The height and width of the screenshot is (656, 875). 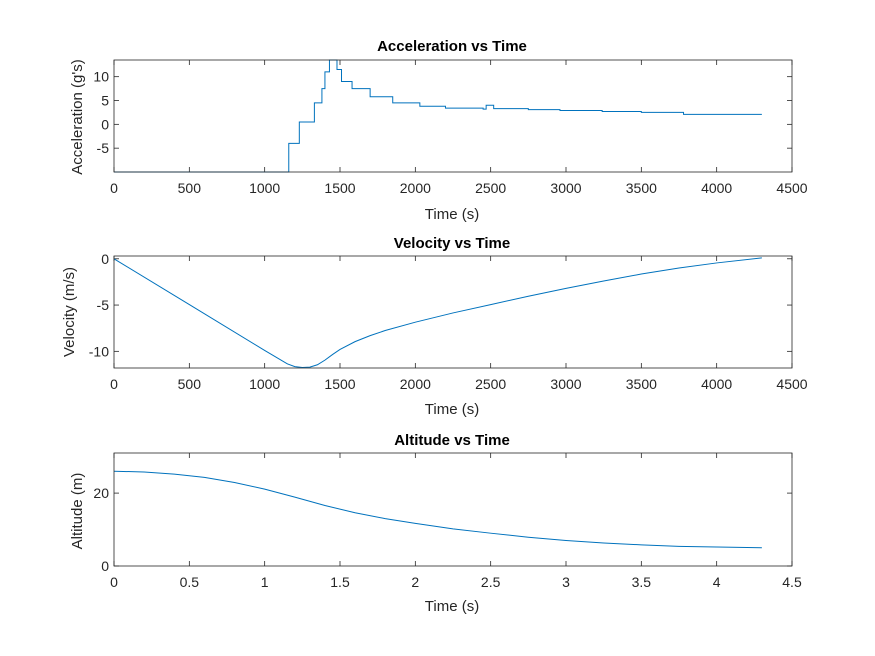 I want to click on velocity-xtick-label: 2500, so click(x=490, y=384).